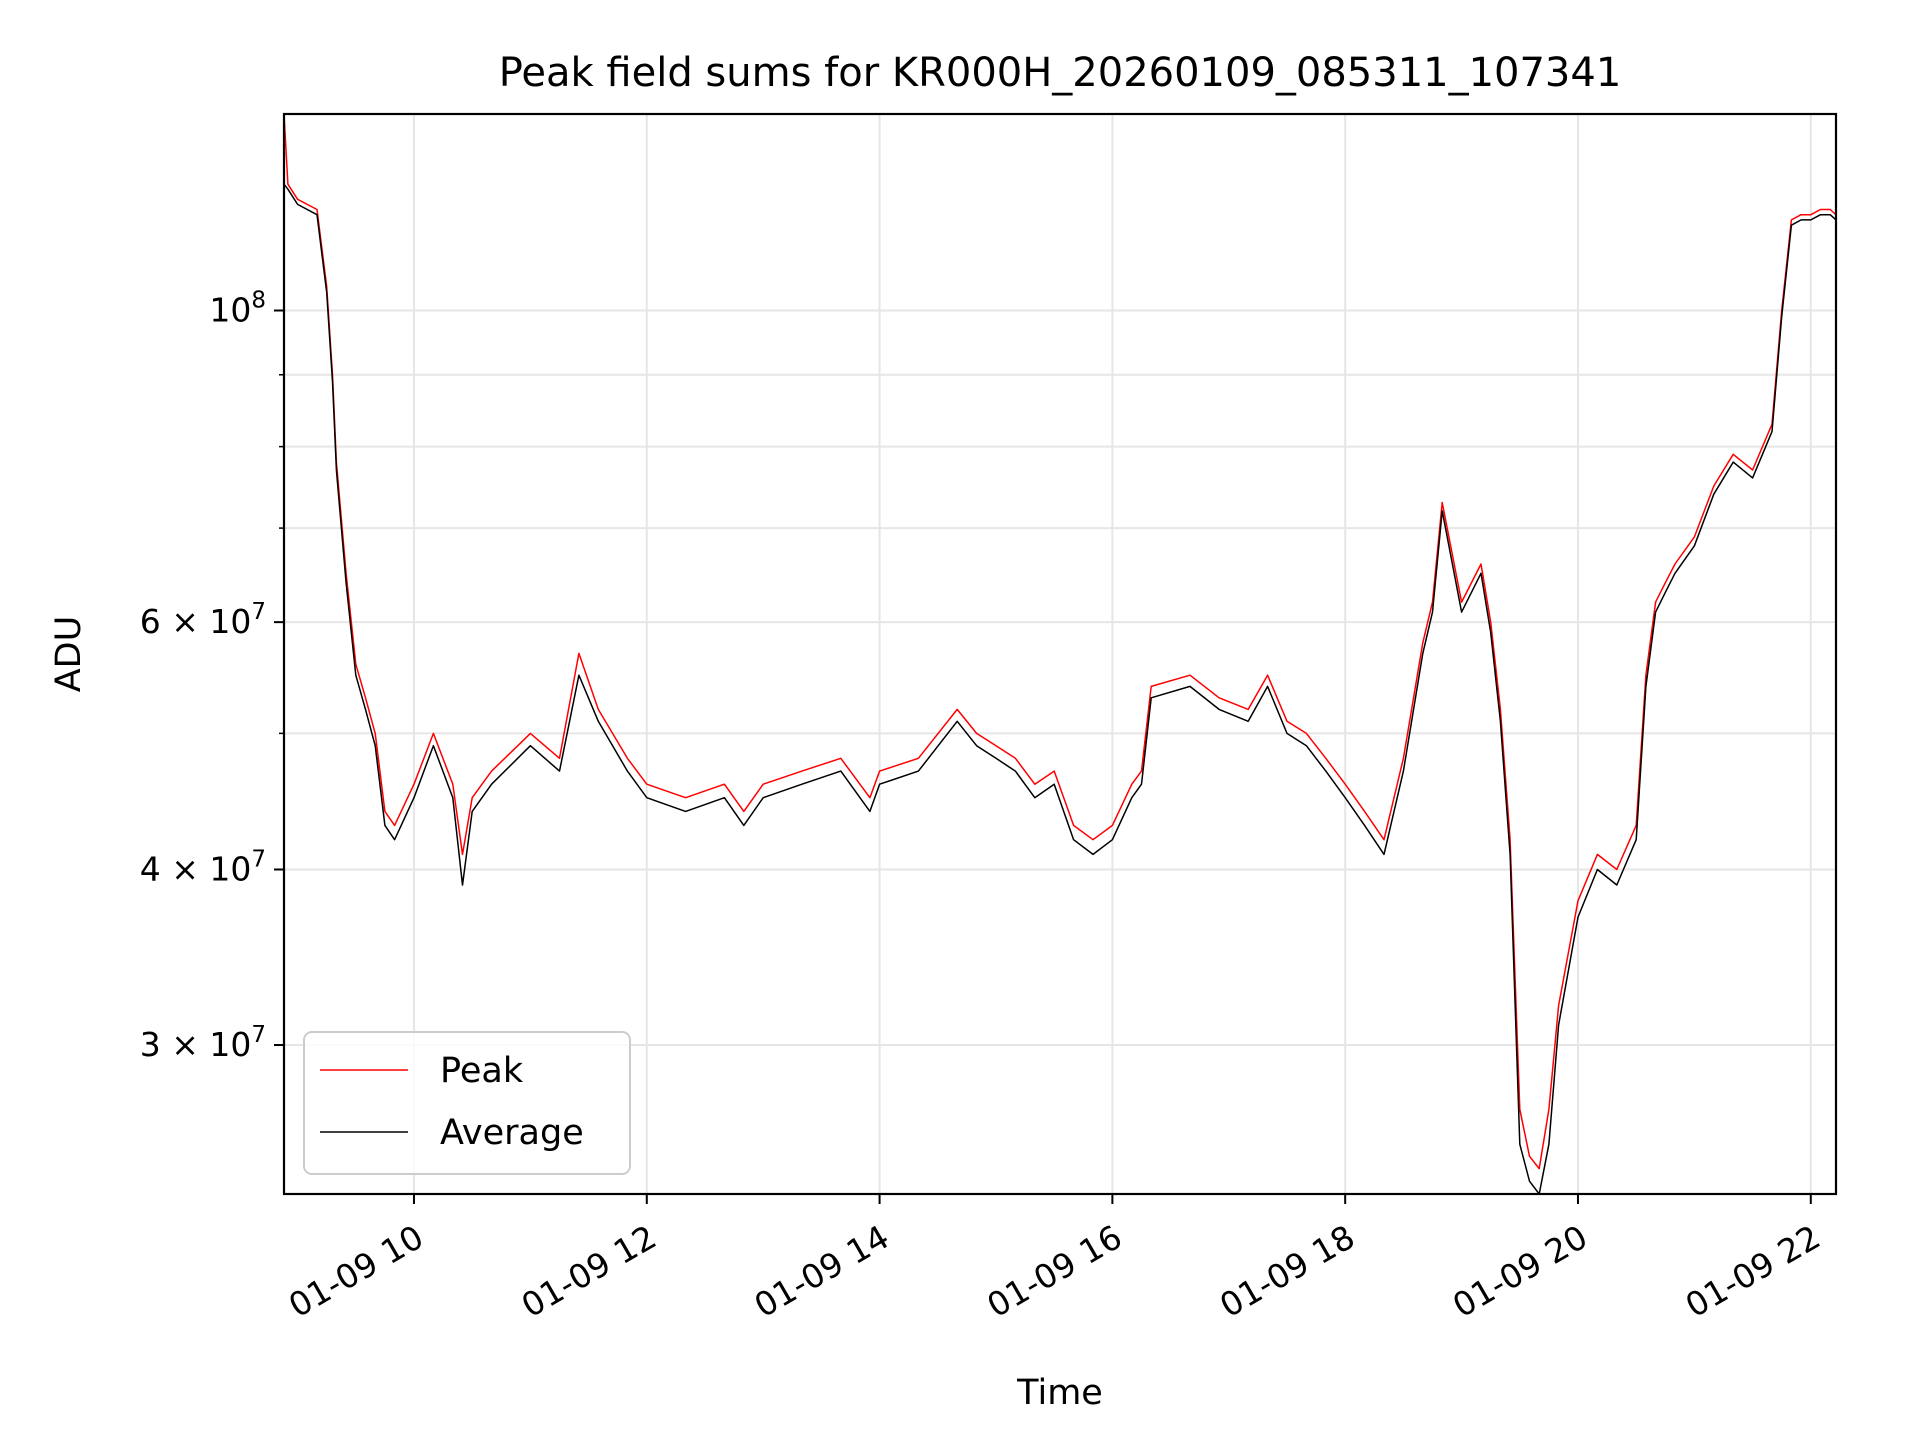  What do you see at coordinates (1059, 1393) in the screenshot?
I see `x-axis-label: Time` at bounding box center [1059, 1393].